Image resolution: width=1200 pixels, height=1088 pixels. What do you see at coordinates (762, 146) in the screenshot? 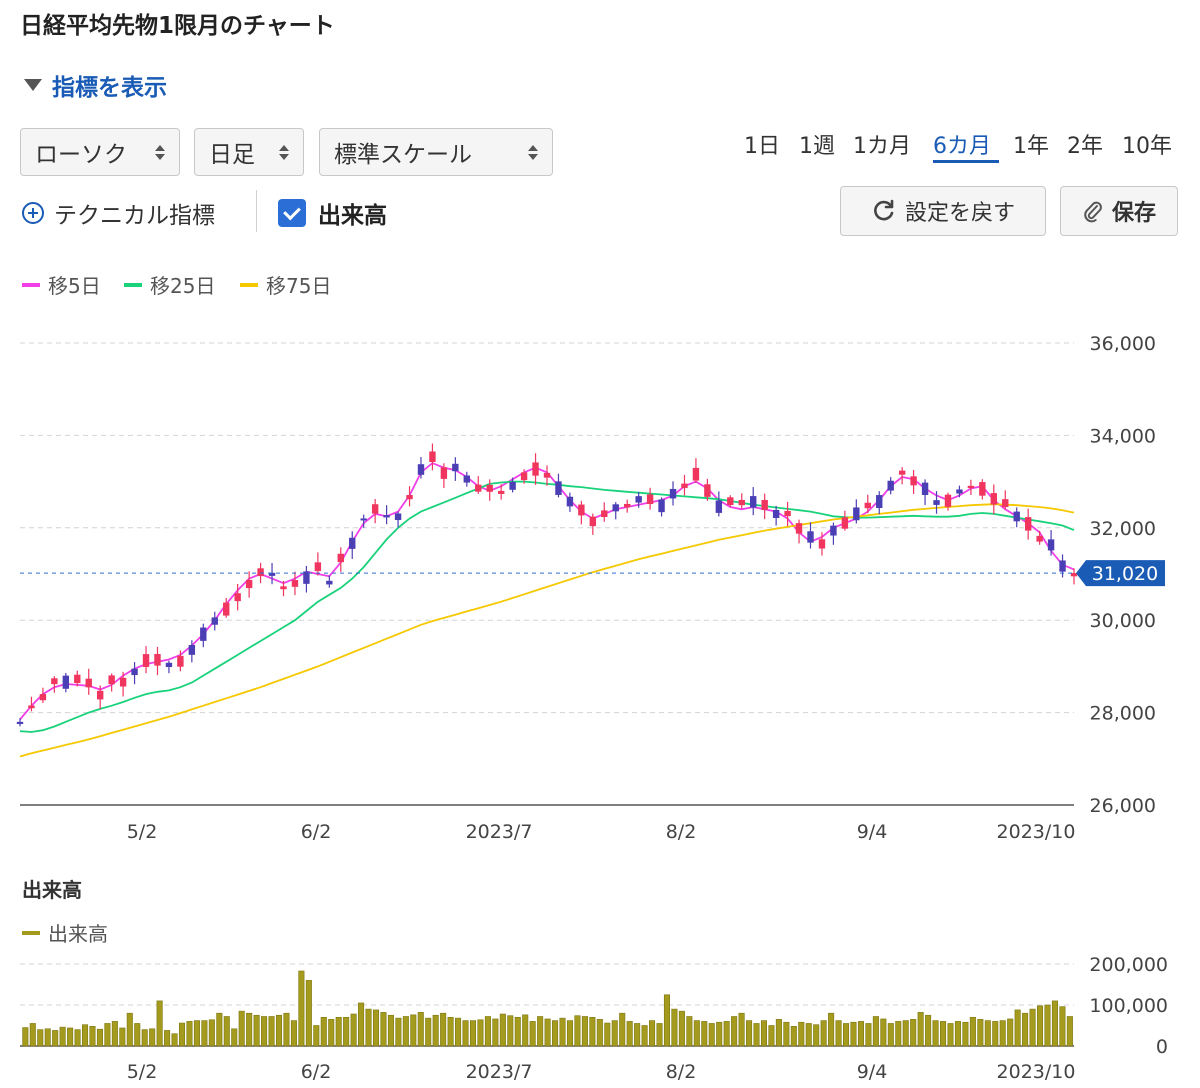
I see `period-tab-1d: 1日` at bounding box center [762, 146].